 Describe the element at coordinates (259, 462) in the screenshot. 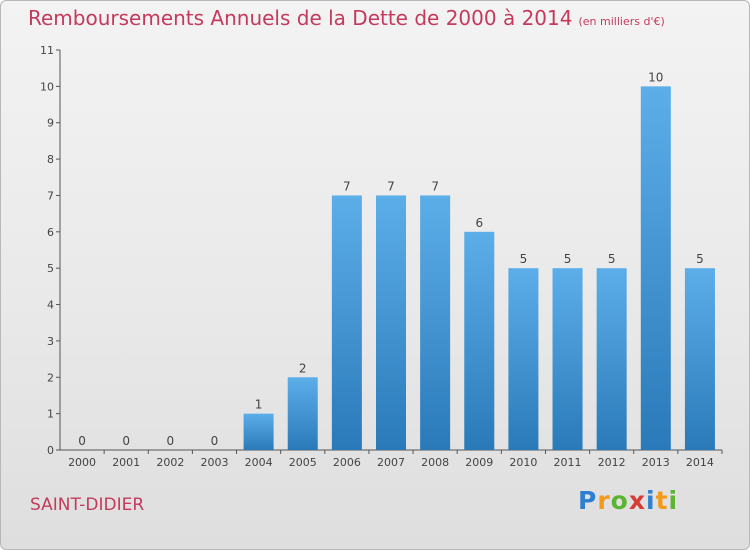

I see `x-tick-label-2004: 2004` at that location.